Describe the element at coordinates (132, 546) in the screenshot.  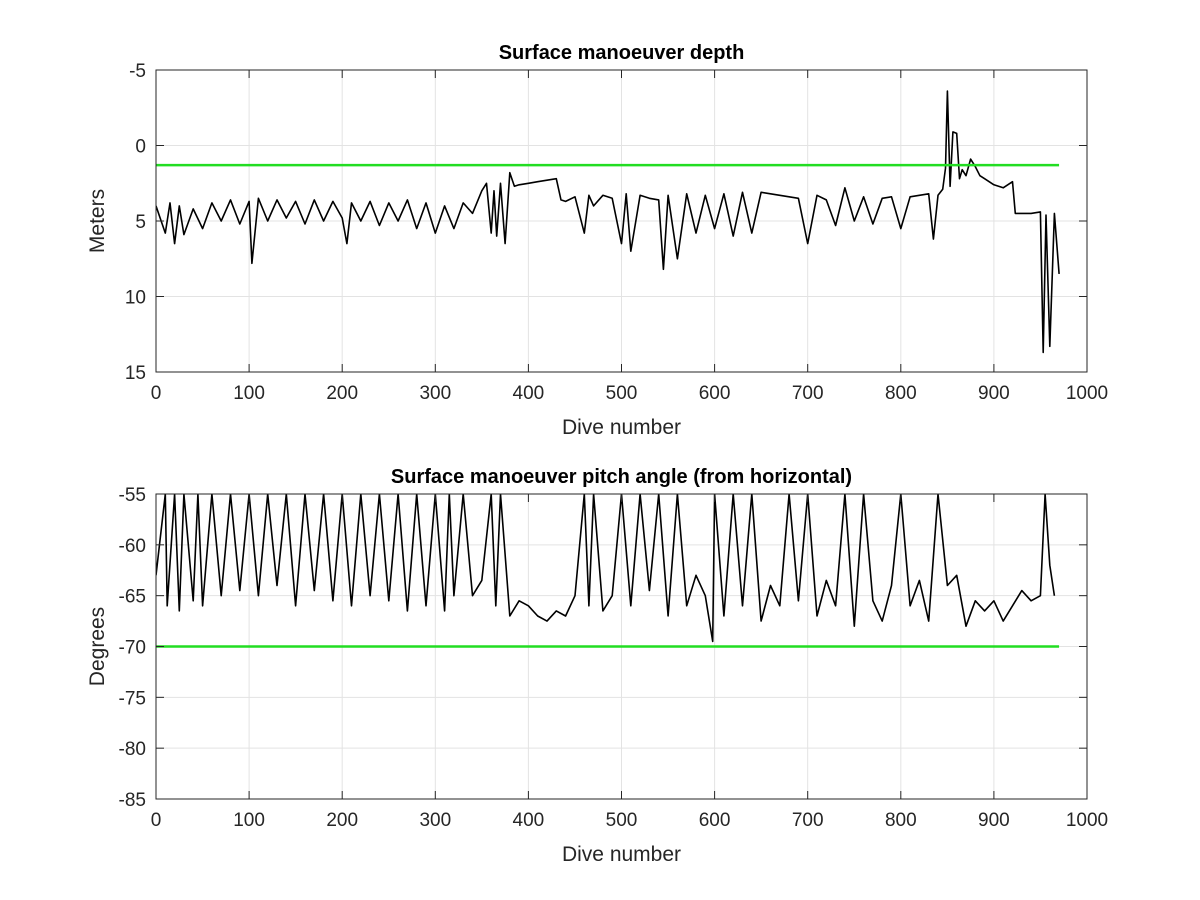
I see `y-tick-label: -60` at that location.